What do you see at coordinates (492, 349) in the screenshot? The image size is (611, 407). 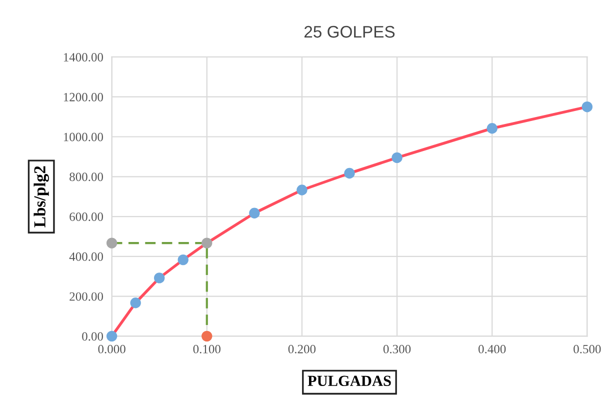 I see `x-tick-label: 0.400` at bounding box center [492, 349].